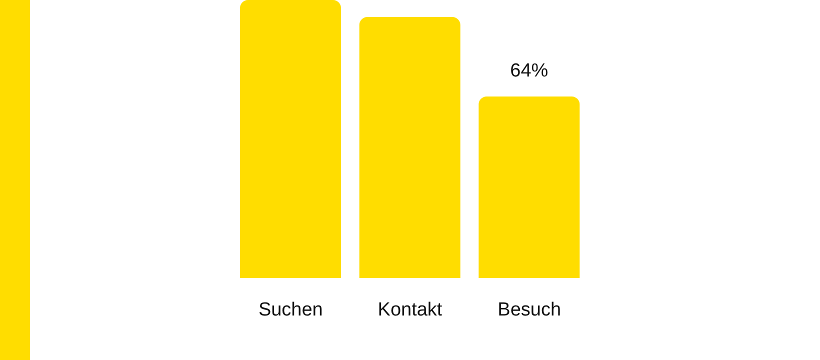  Describe the element at coordinates (529, 71) in the screenshot. I see `data-label: 64%` at that location.